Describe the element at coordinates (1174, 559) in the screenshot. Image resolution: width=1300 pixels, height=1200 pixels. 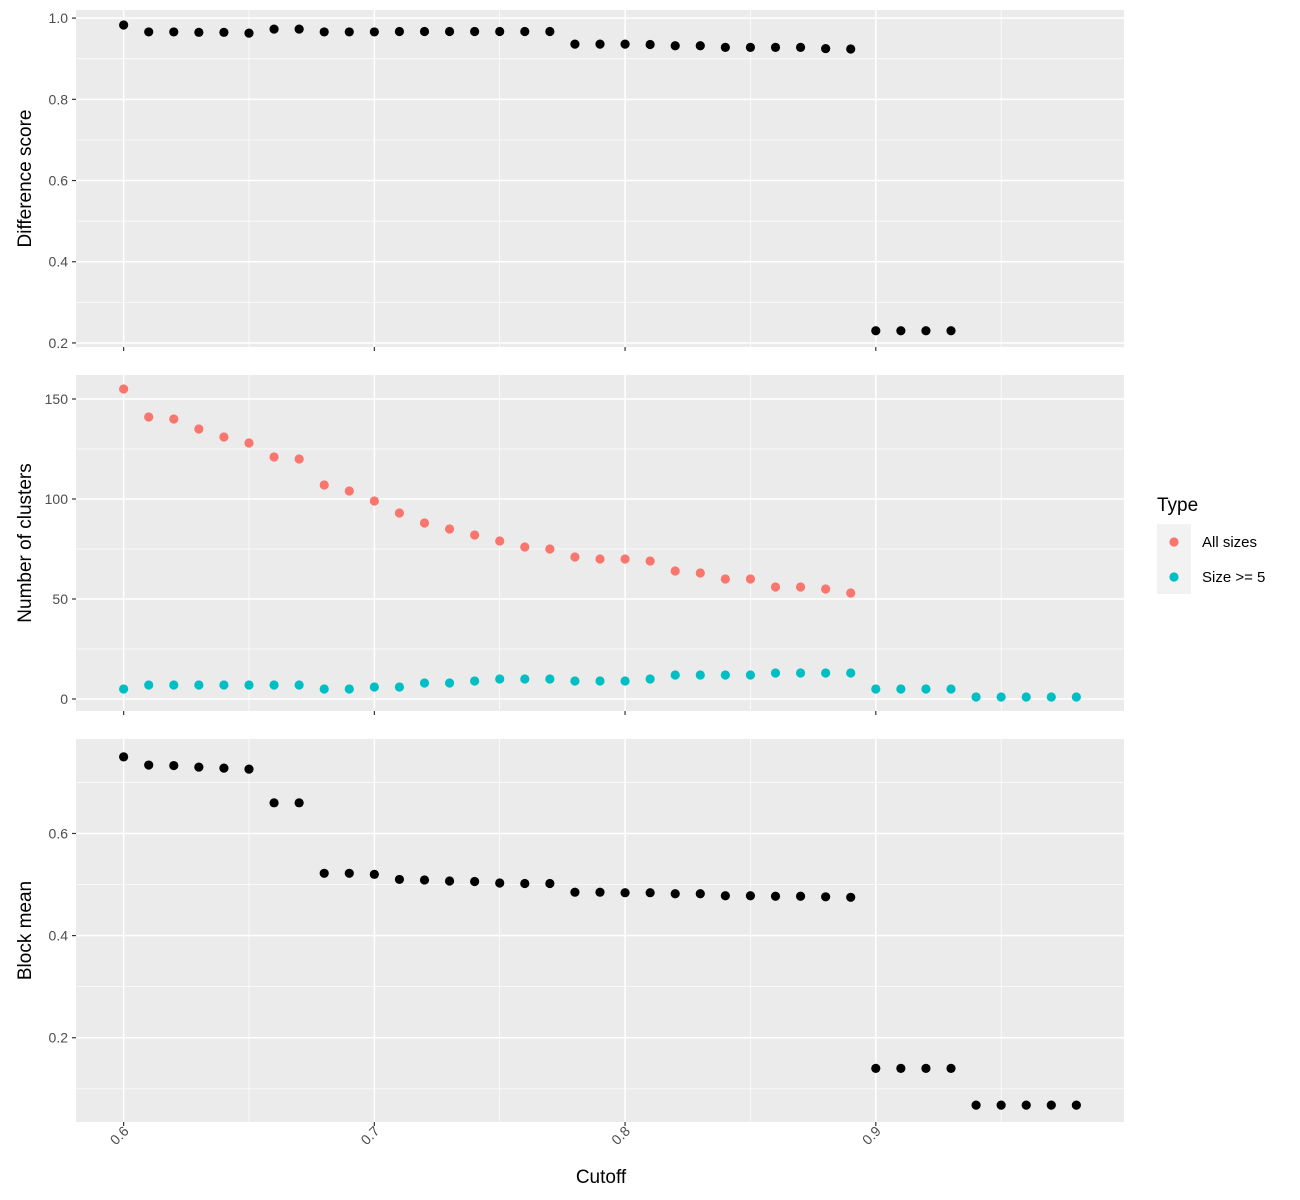
I see `legend-key-background` at that location.